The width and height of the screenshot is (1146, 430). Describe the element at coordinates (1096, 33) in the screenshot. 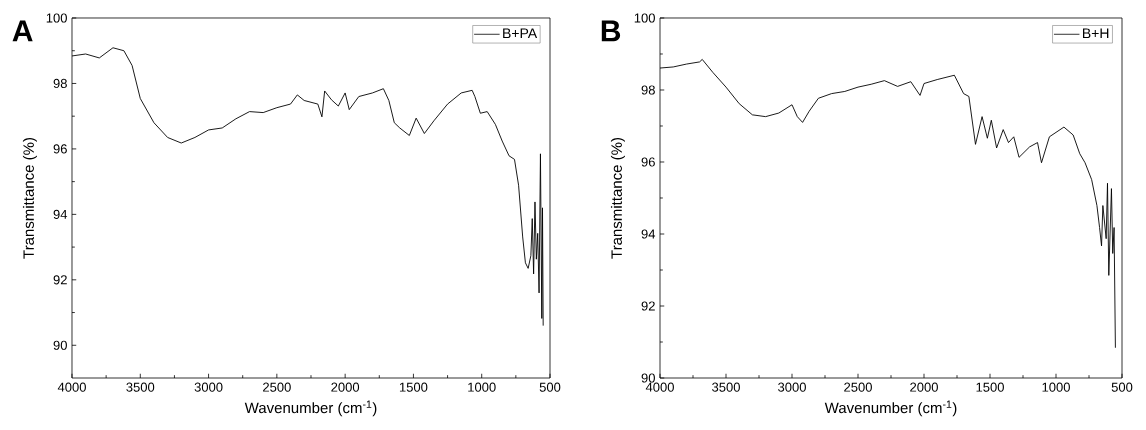

I see `legend-label: B+H` at that location.